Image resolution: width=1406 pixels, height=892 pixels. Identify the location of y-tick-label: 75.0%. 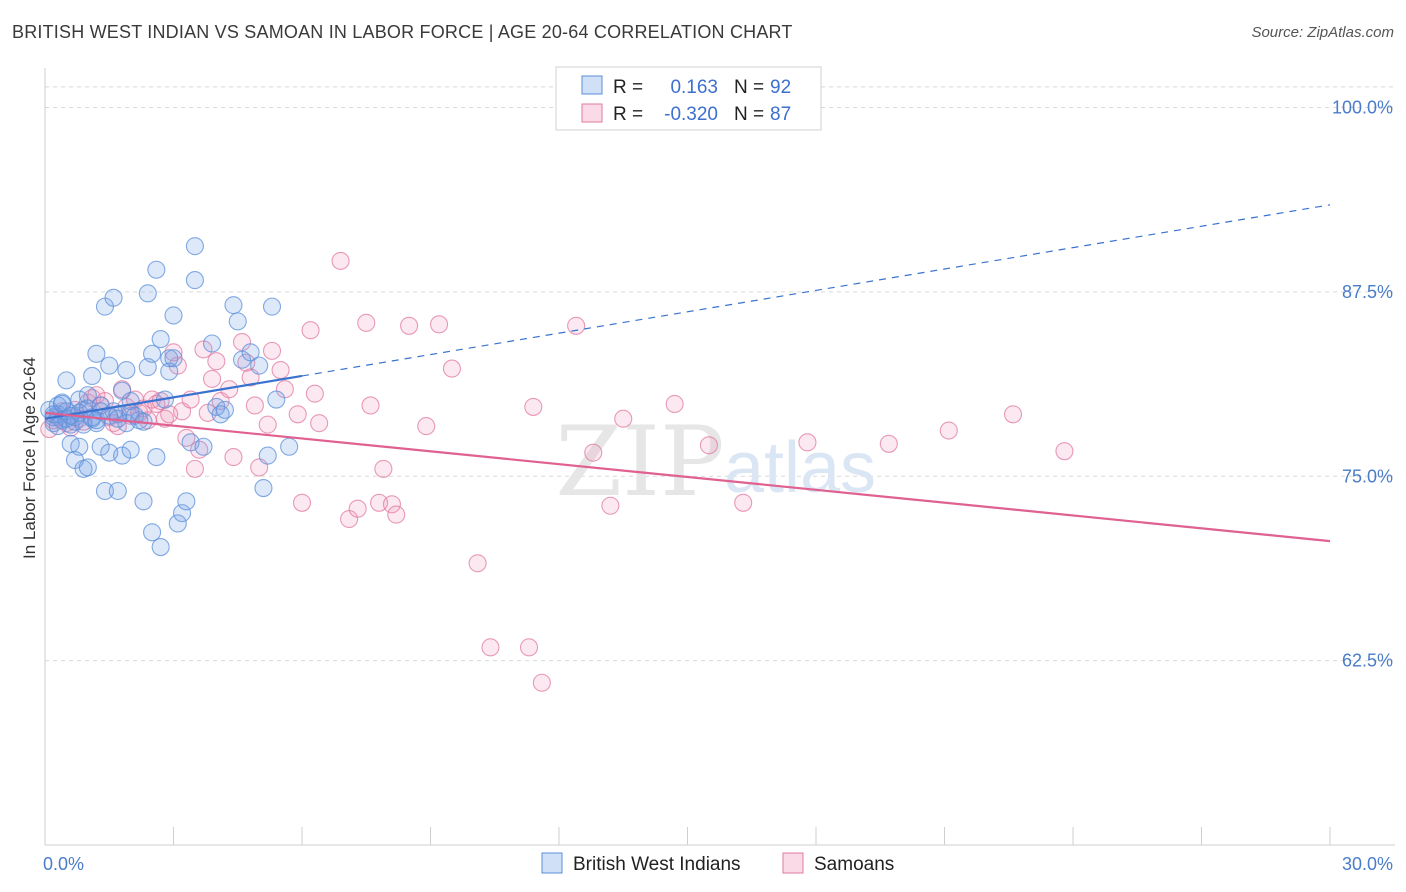
(1367, 476).